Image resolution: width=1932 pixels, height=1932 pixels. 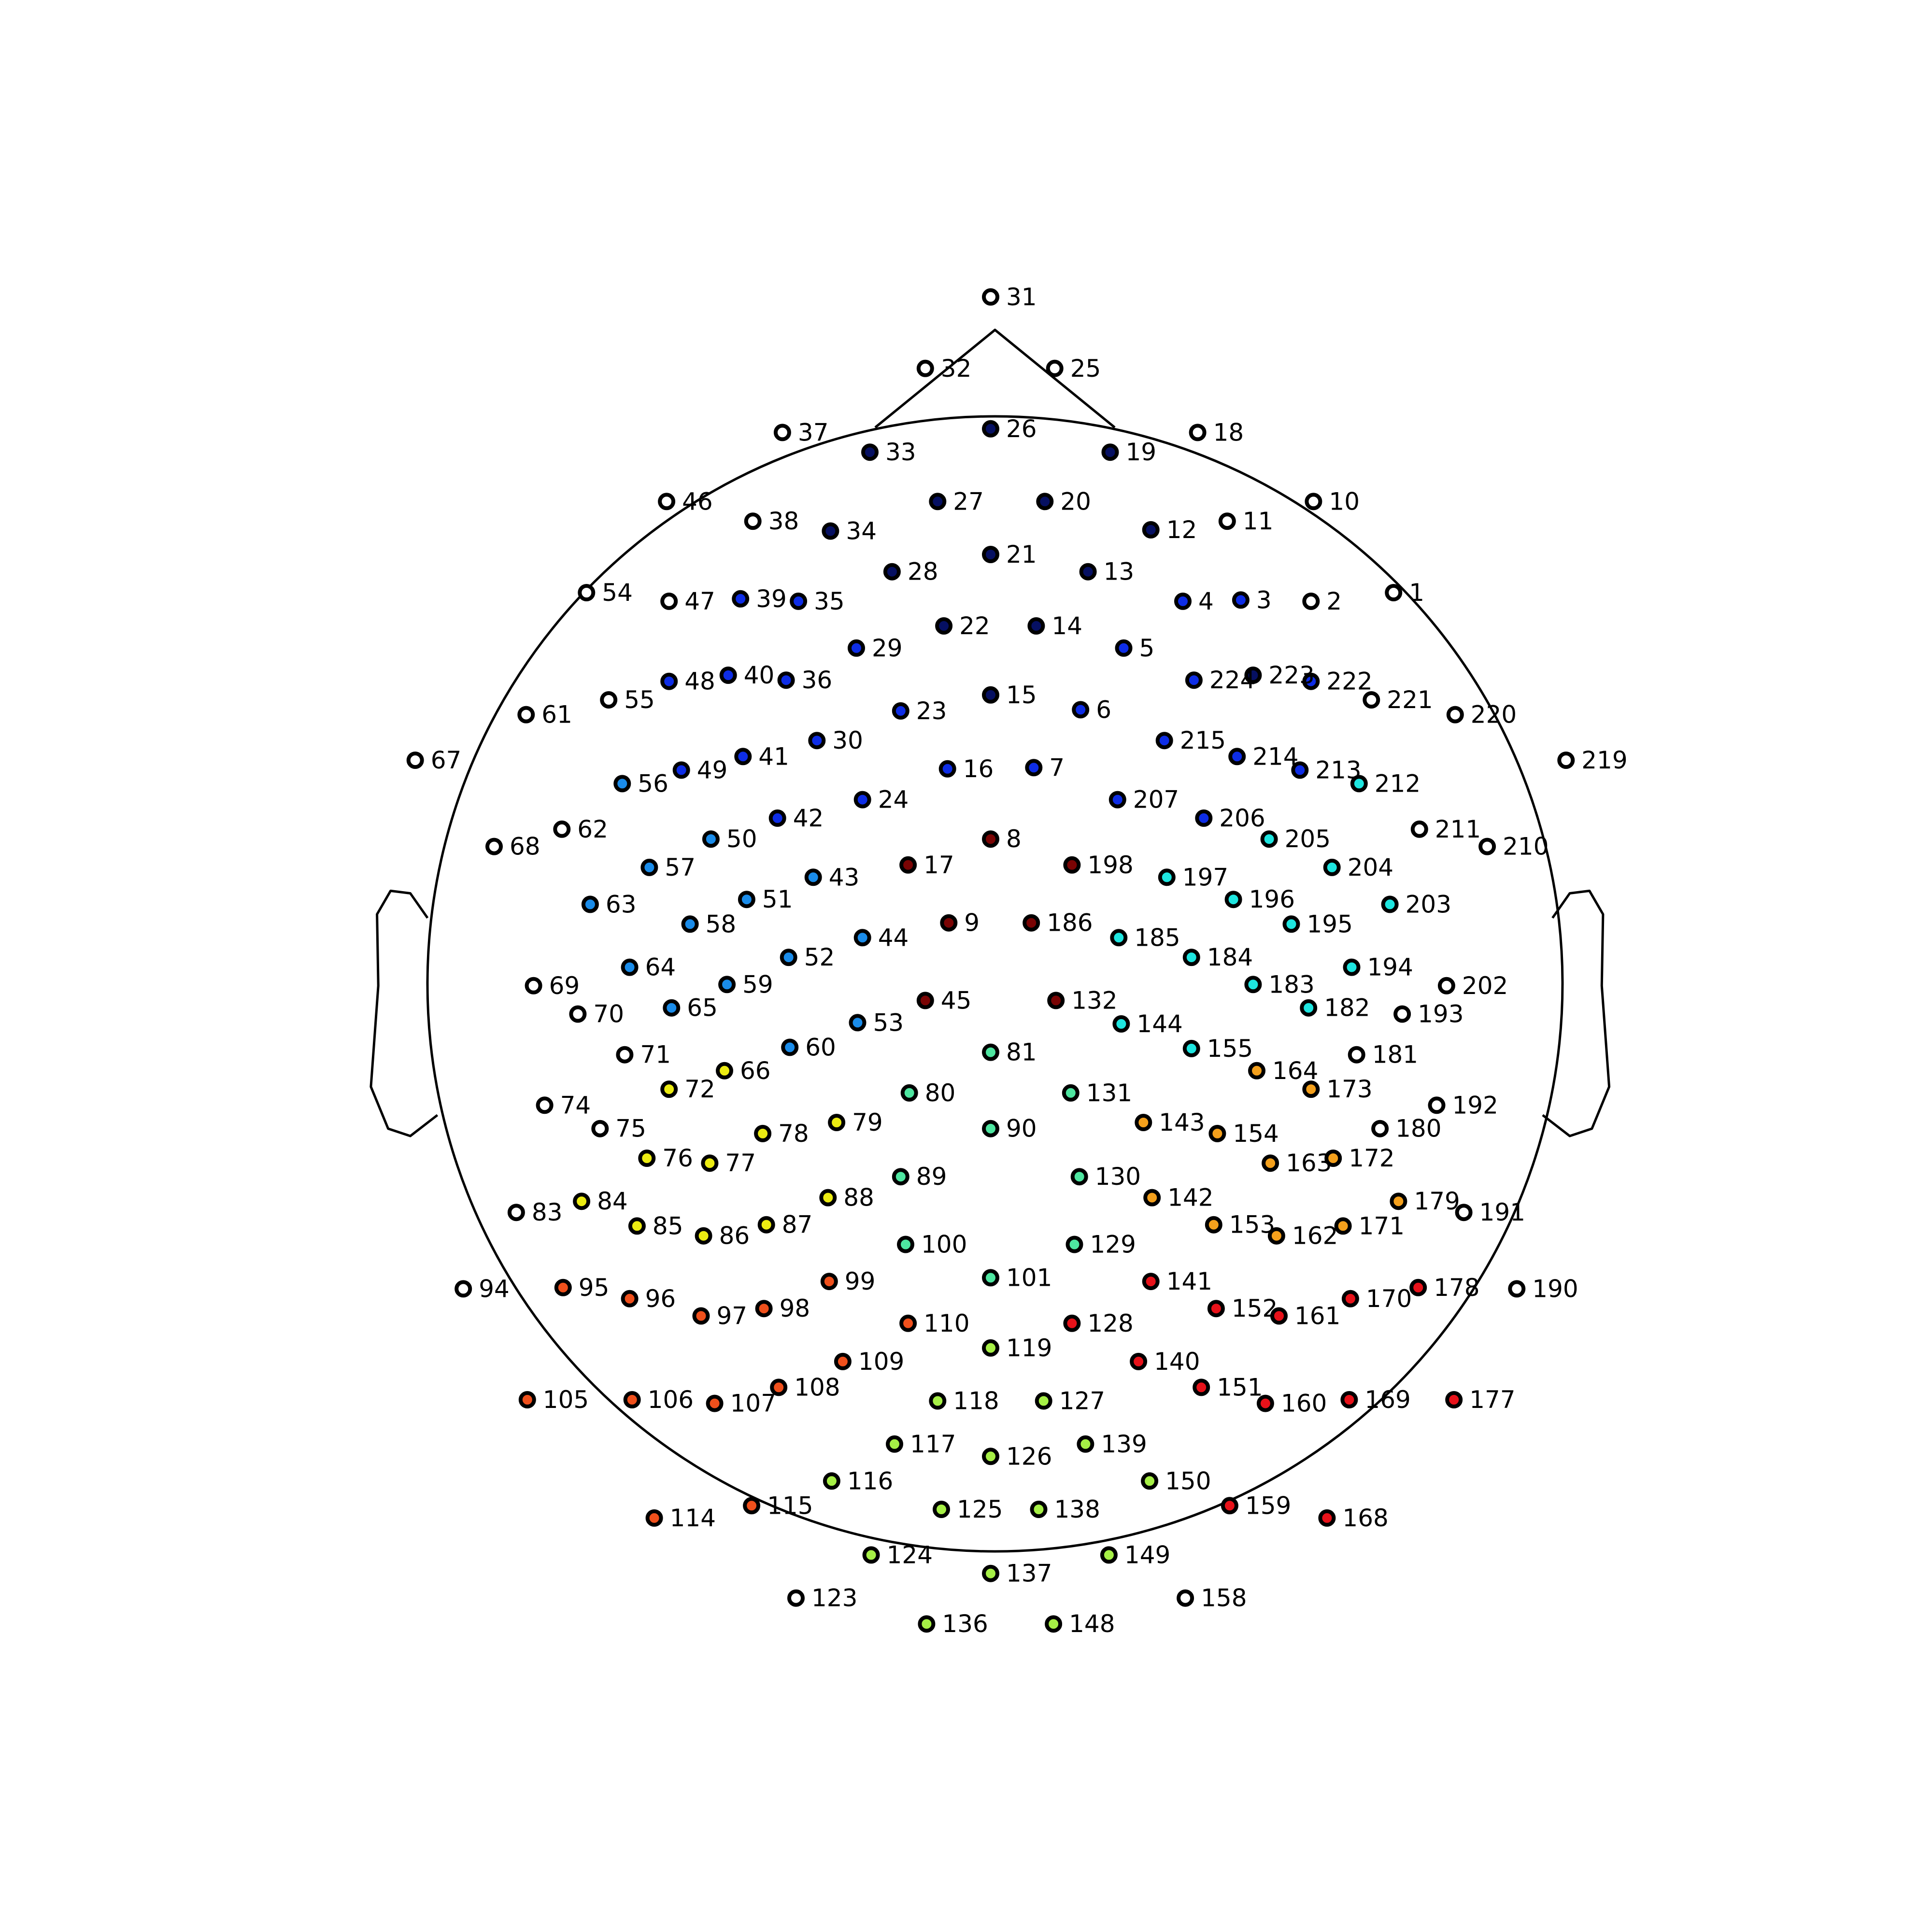 I want to click on electrode: 110, so click(x=934, y=1323).